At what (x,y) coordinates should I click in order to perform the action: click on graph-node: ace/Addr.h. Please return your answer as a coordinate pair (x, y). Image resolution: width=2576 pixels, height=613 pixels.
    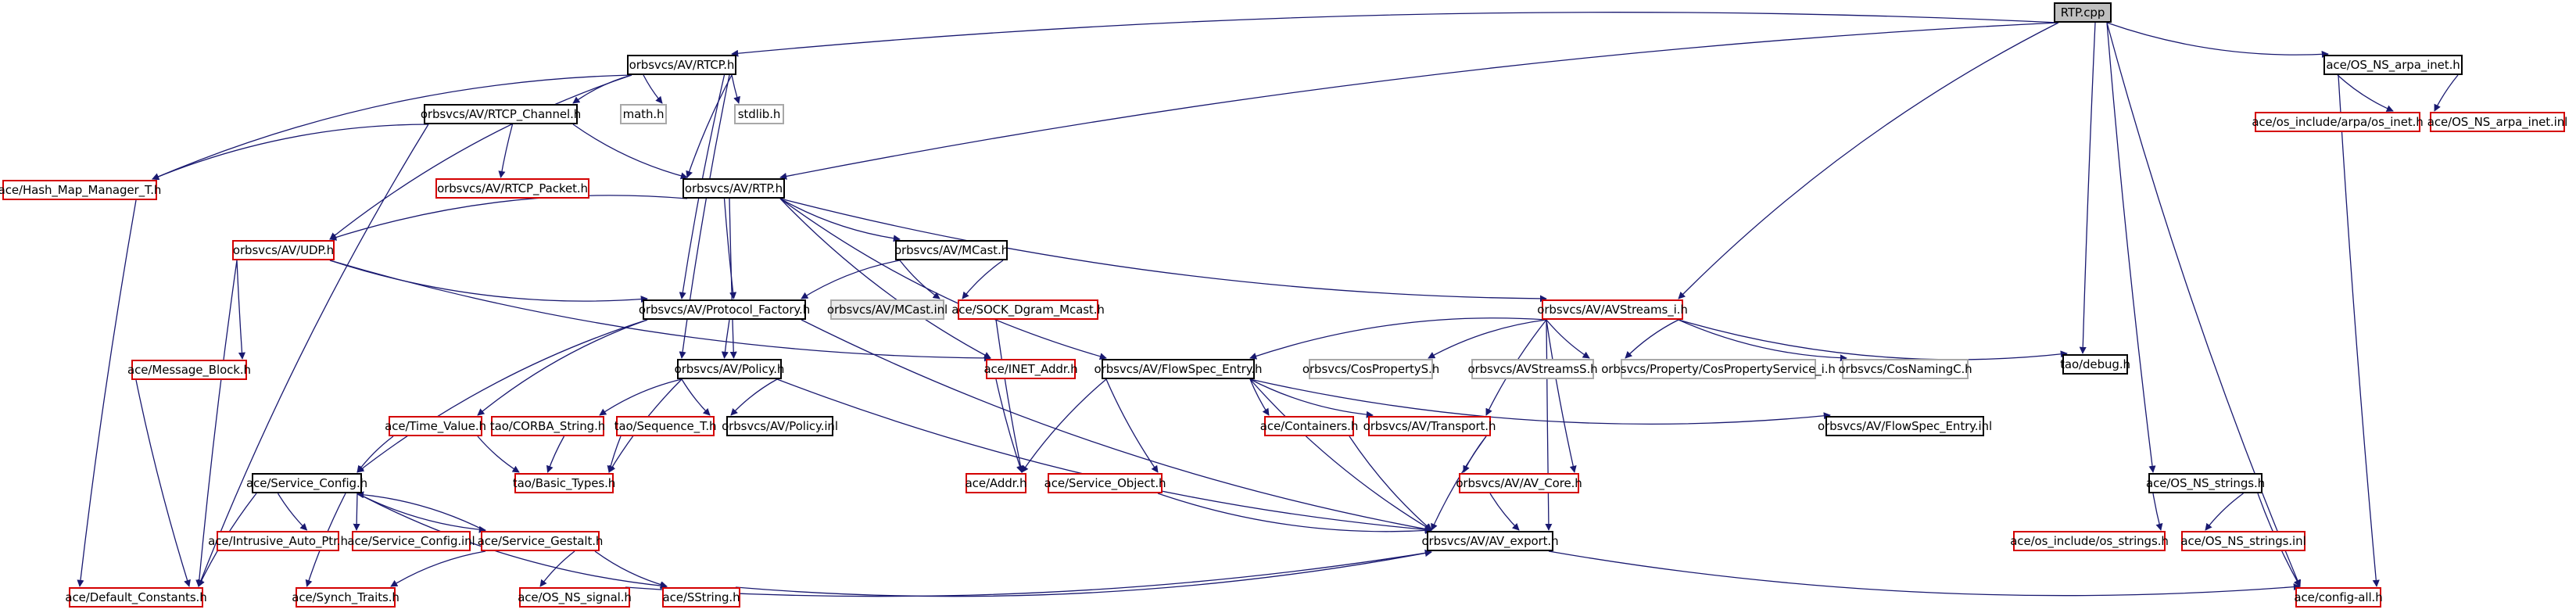
    Looking at the image, I should click on (996, 483).